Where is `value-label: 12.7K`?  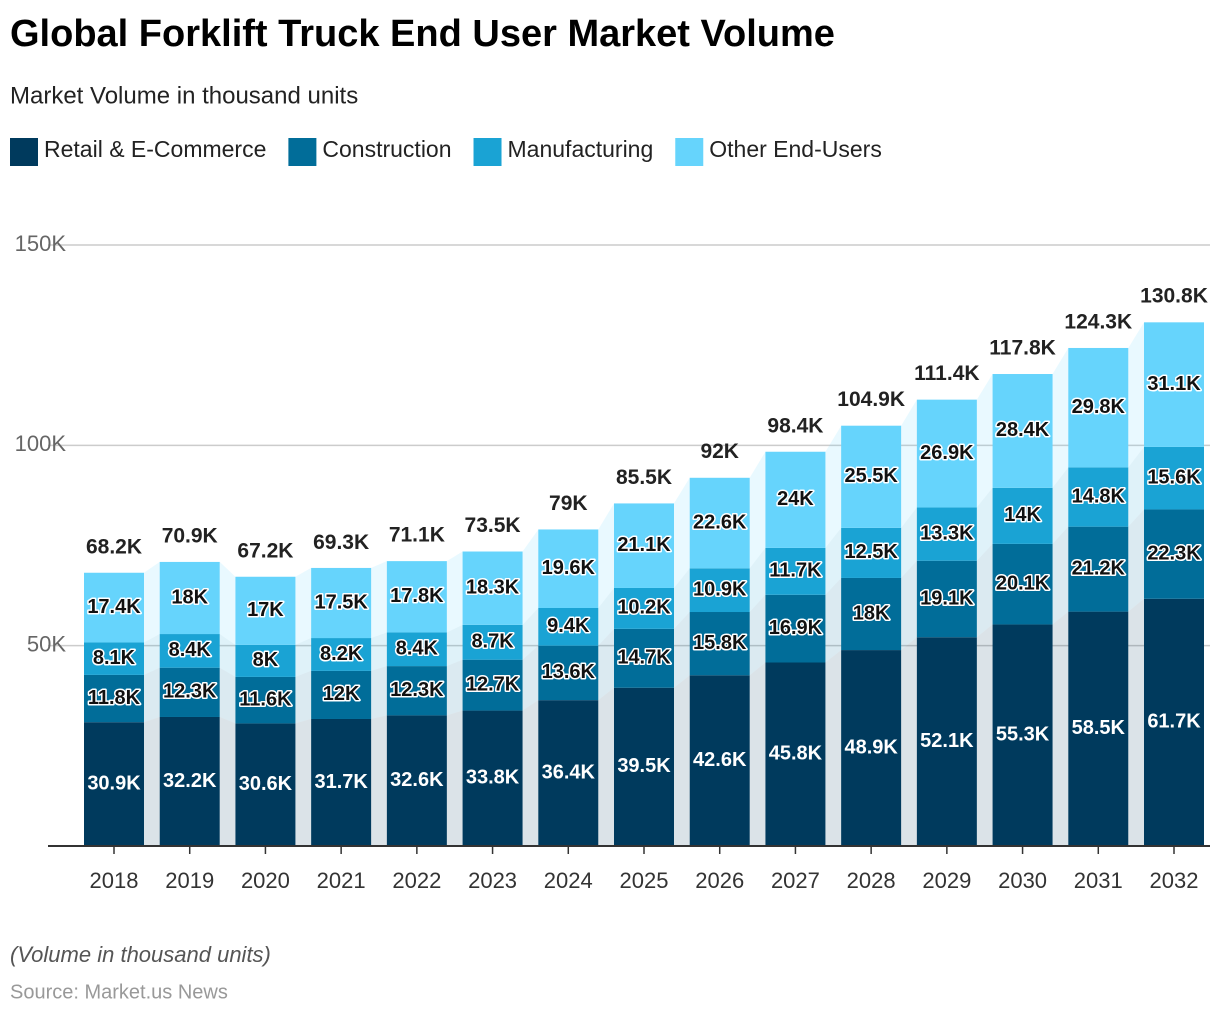 value-label: 12.7K is located at coordinates (493, 684).